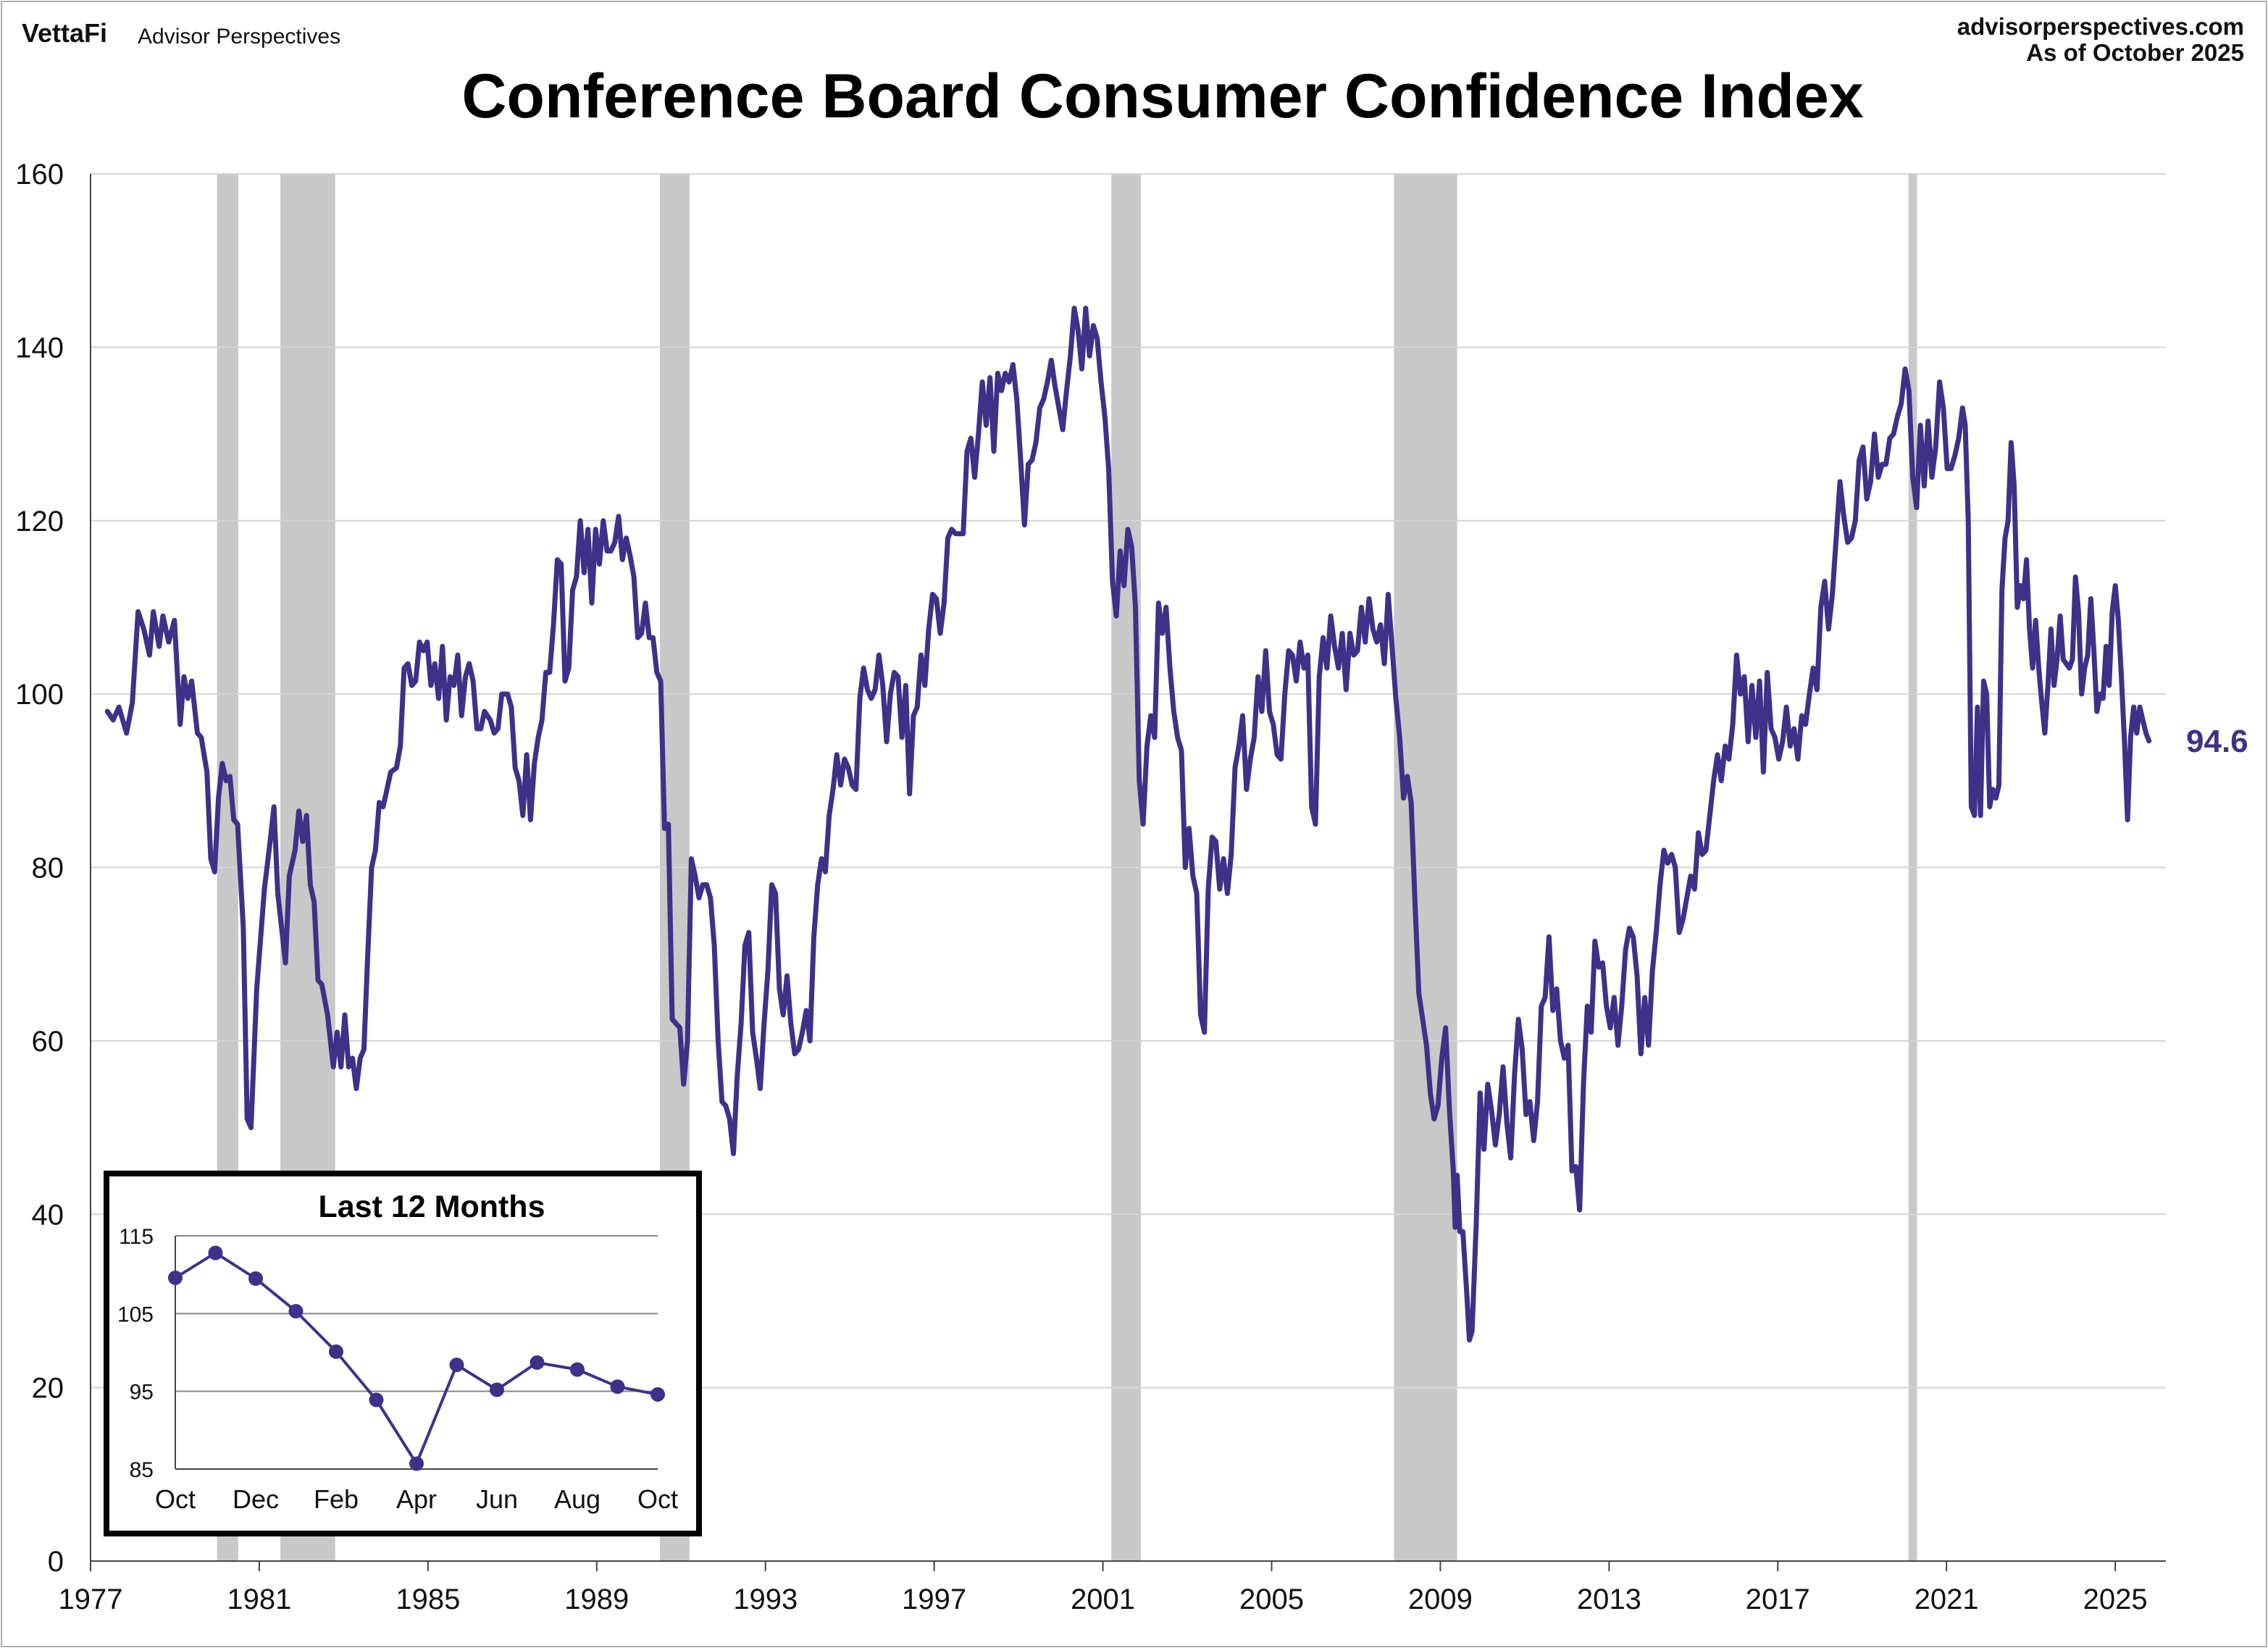  What do you see at coordinates (1609, 1599) in the screenshot?
I see `x-tick-label: 2013` at bounding box center [1609, 1599].